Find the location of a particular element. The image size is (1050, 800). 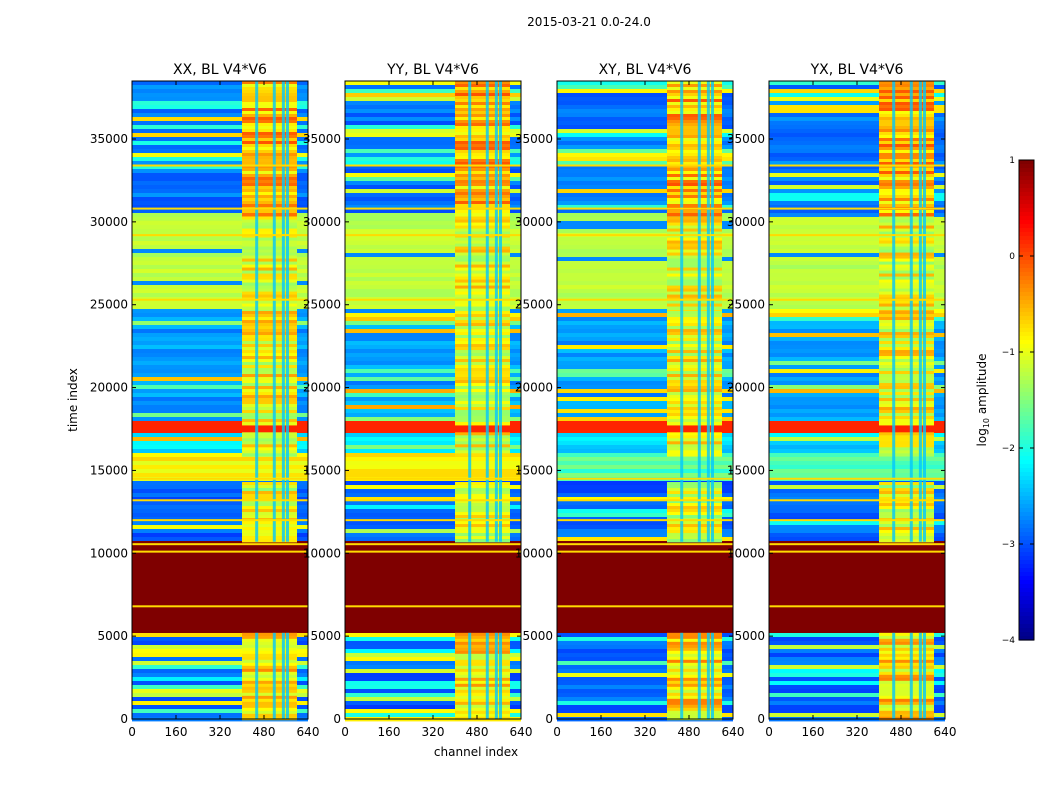

x-tick-label: 480 is located at coordinates (264, 732).